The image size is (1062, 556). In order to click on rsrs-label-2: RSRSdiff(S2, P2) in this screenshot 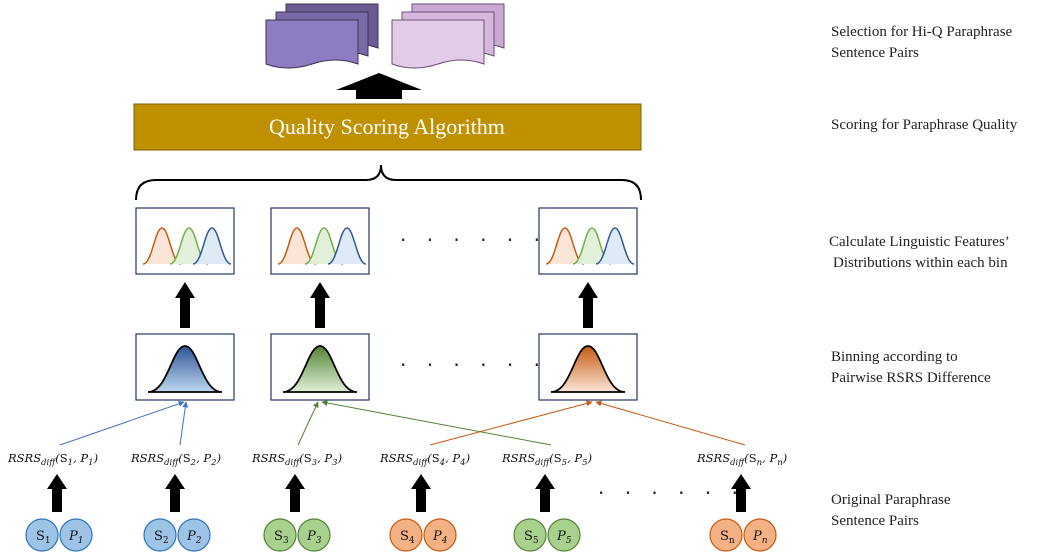, I will do `click(175, 459)`.